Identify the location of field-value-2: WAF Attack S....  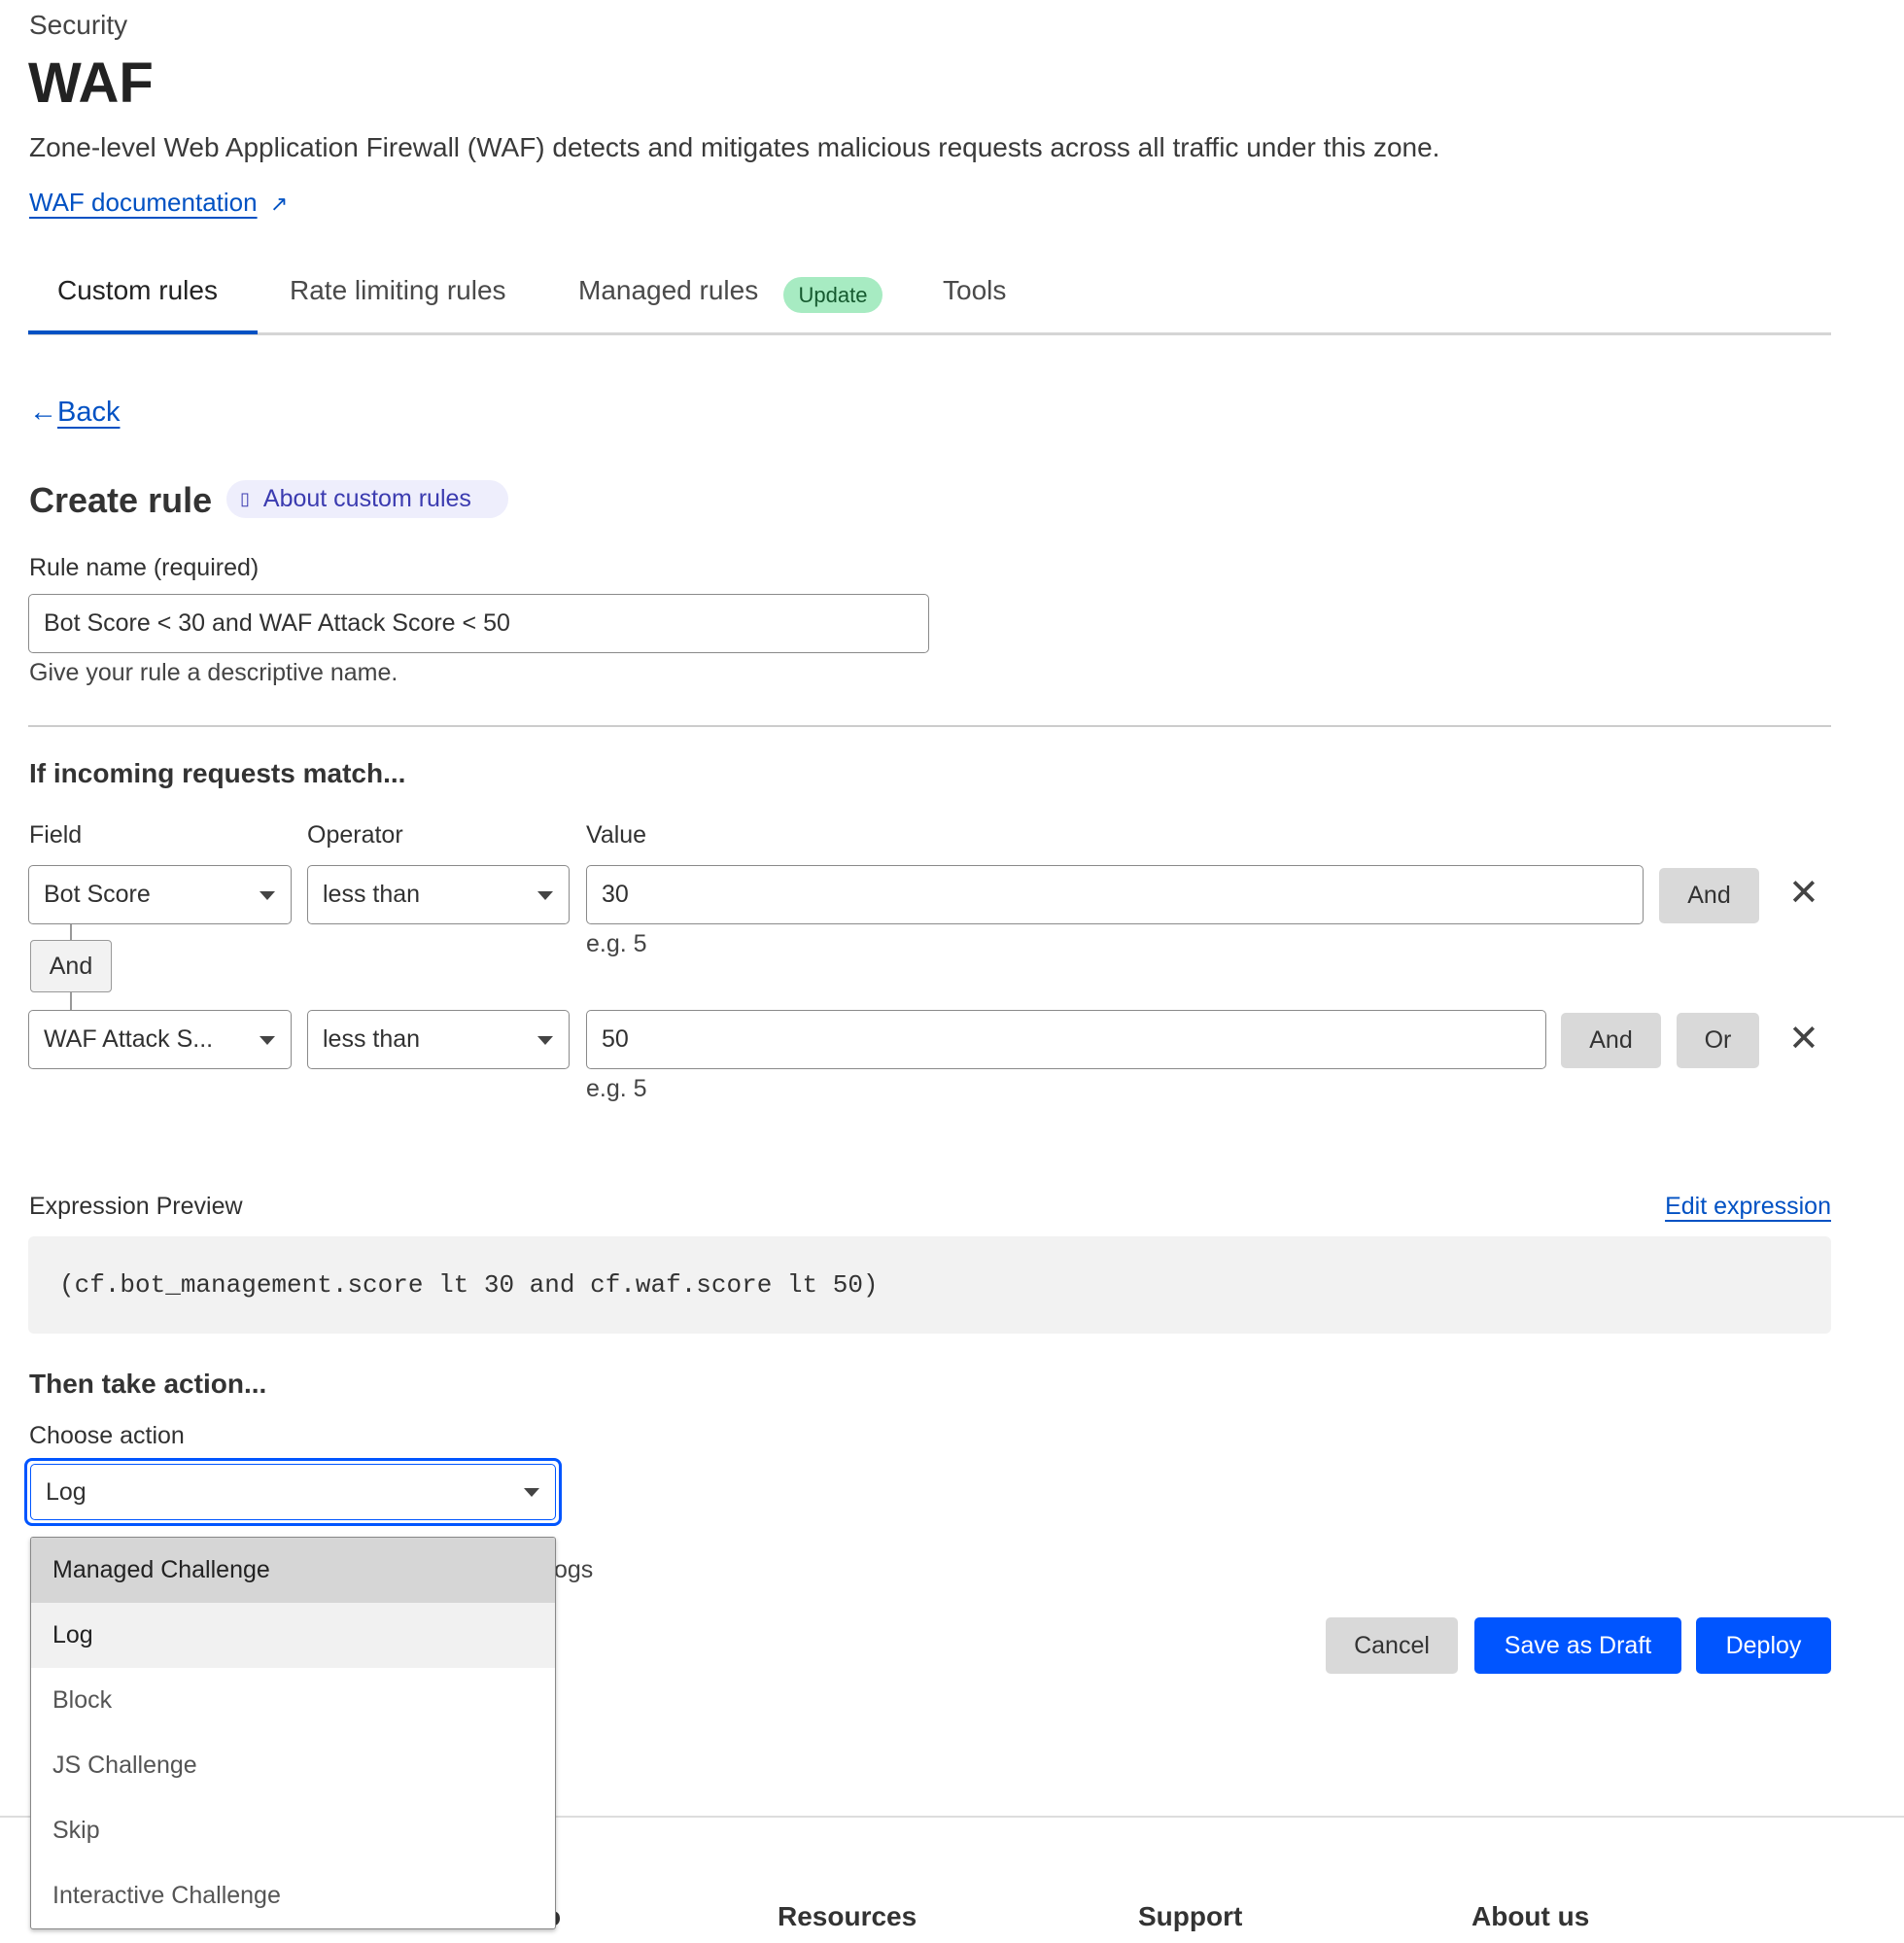
(129, 1039).